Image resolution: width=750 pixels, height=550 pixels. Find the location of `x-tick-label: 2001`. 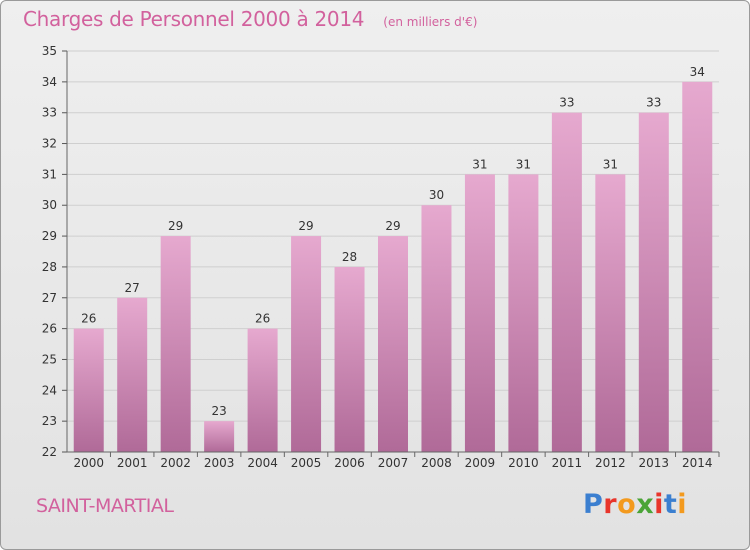

x-tick-label: 2001 is located at coordinates (132, 463).